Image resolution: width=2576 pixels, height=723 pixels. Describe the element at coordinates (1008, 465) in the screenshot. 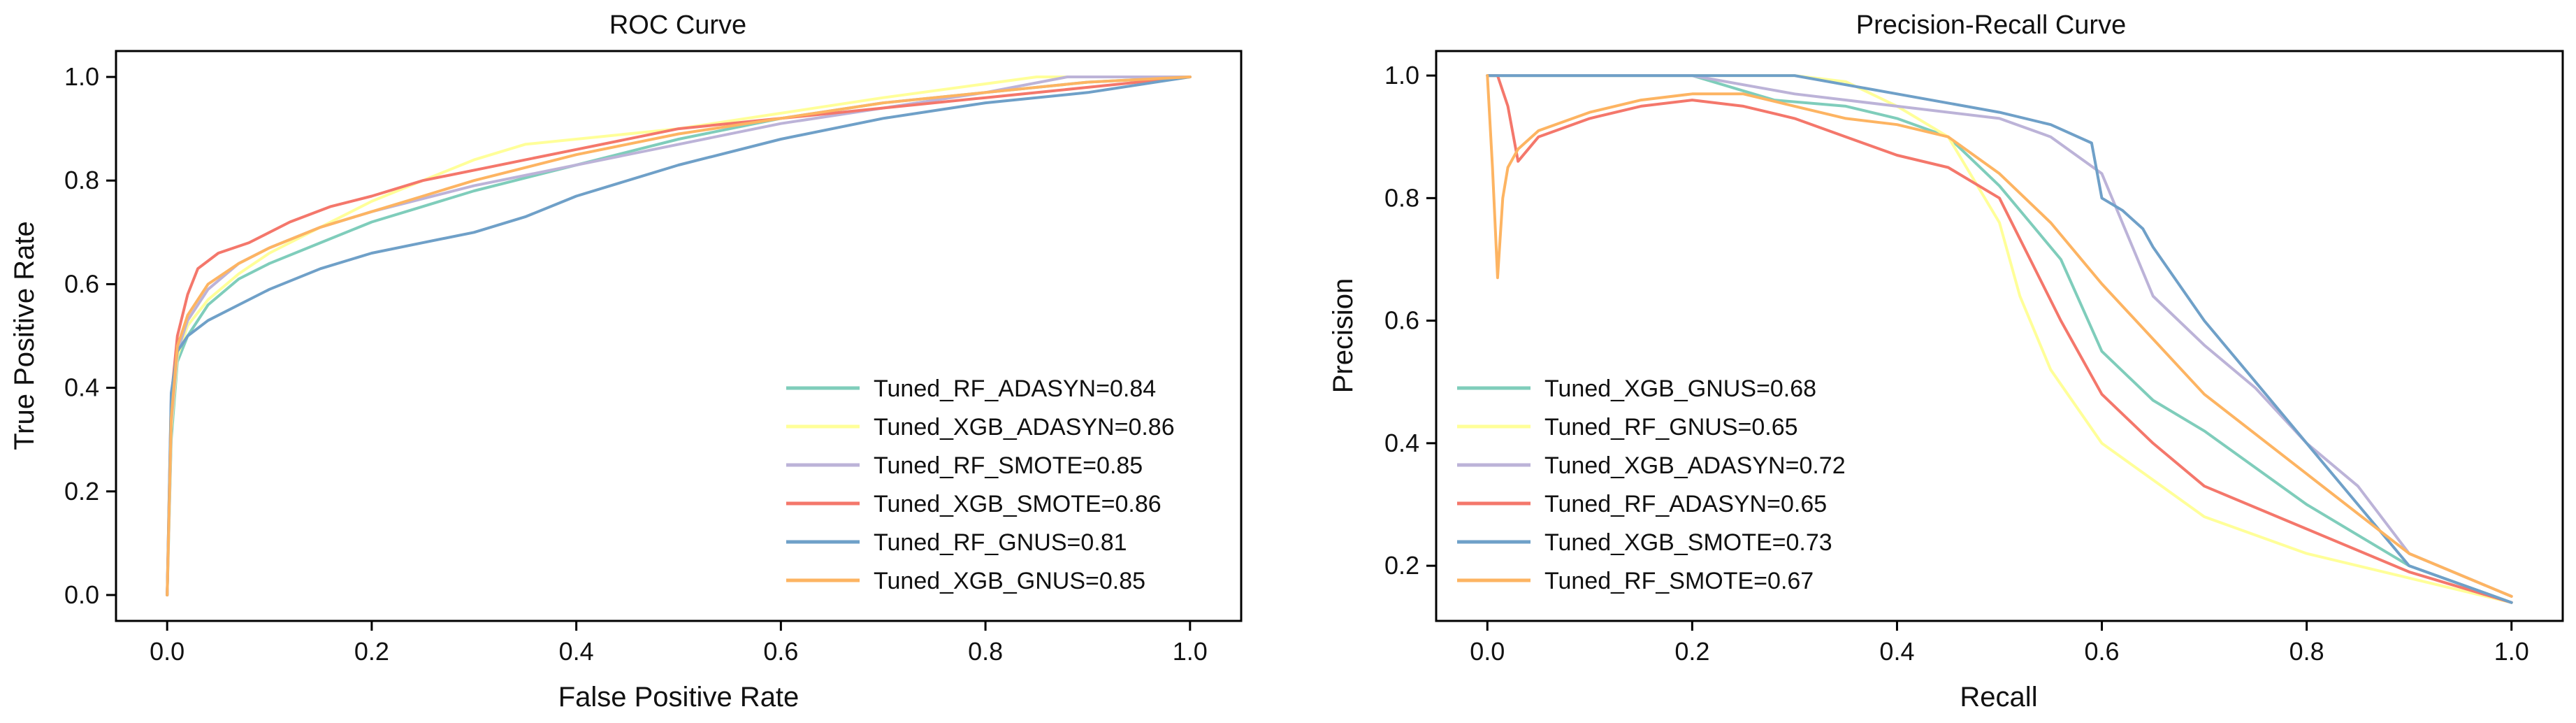

I see `roc-legend-label: Tuned_RF_SMOTE=0.85` at that location.